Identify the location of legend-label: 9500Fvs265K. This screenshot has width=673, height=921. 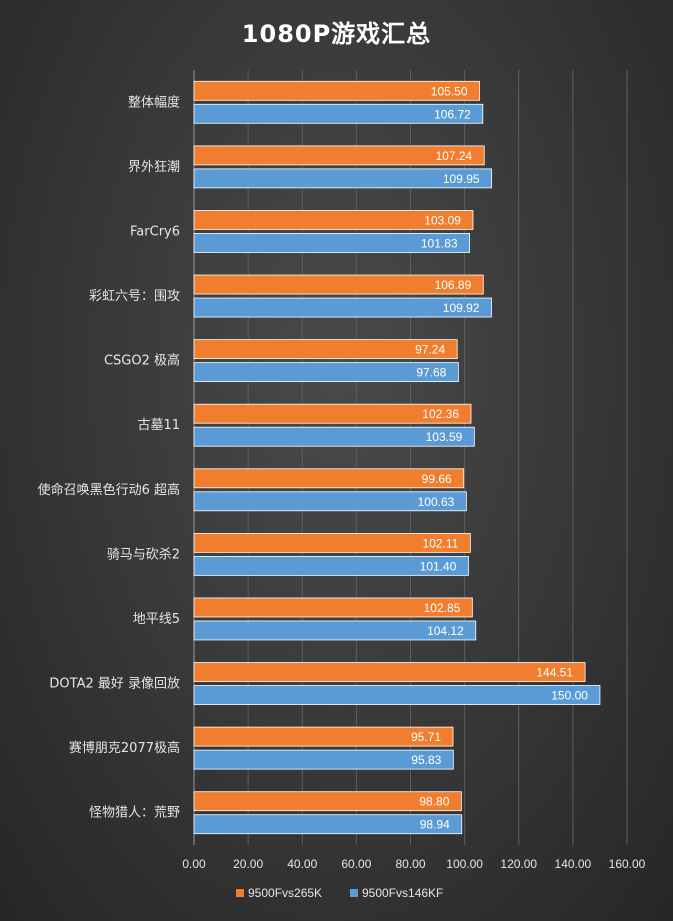
(285, 893).